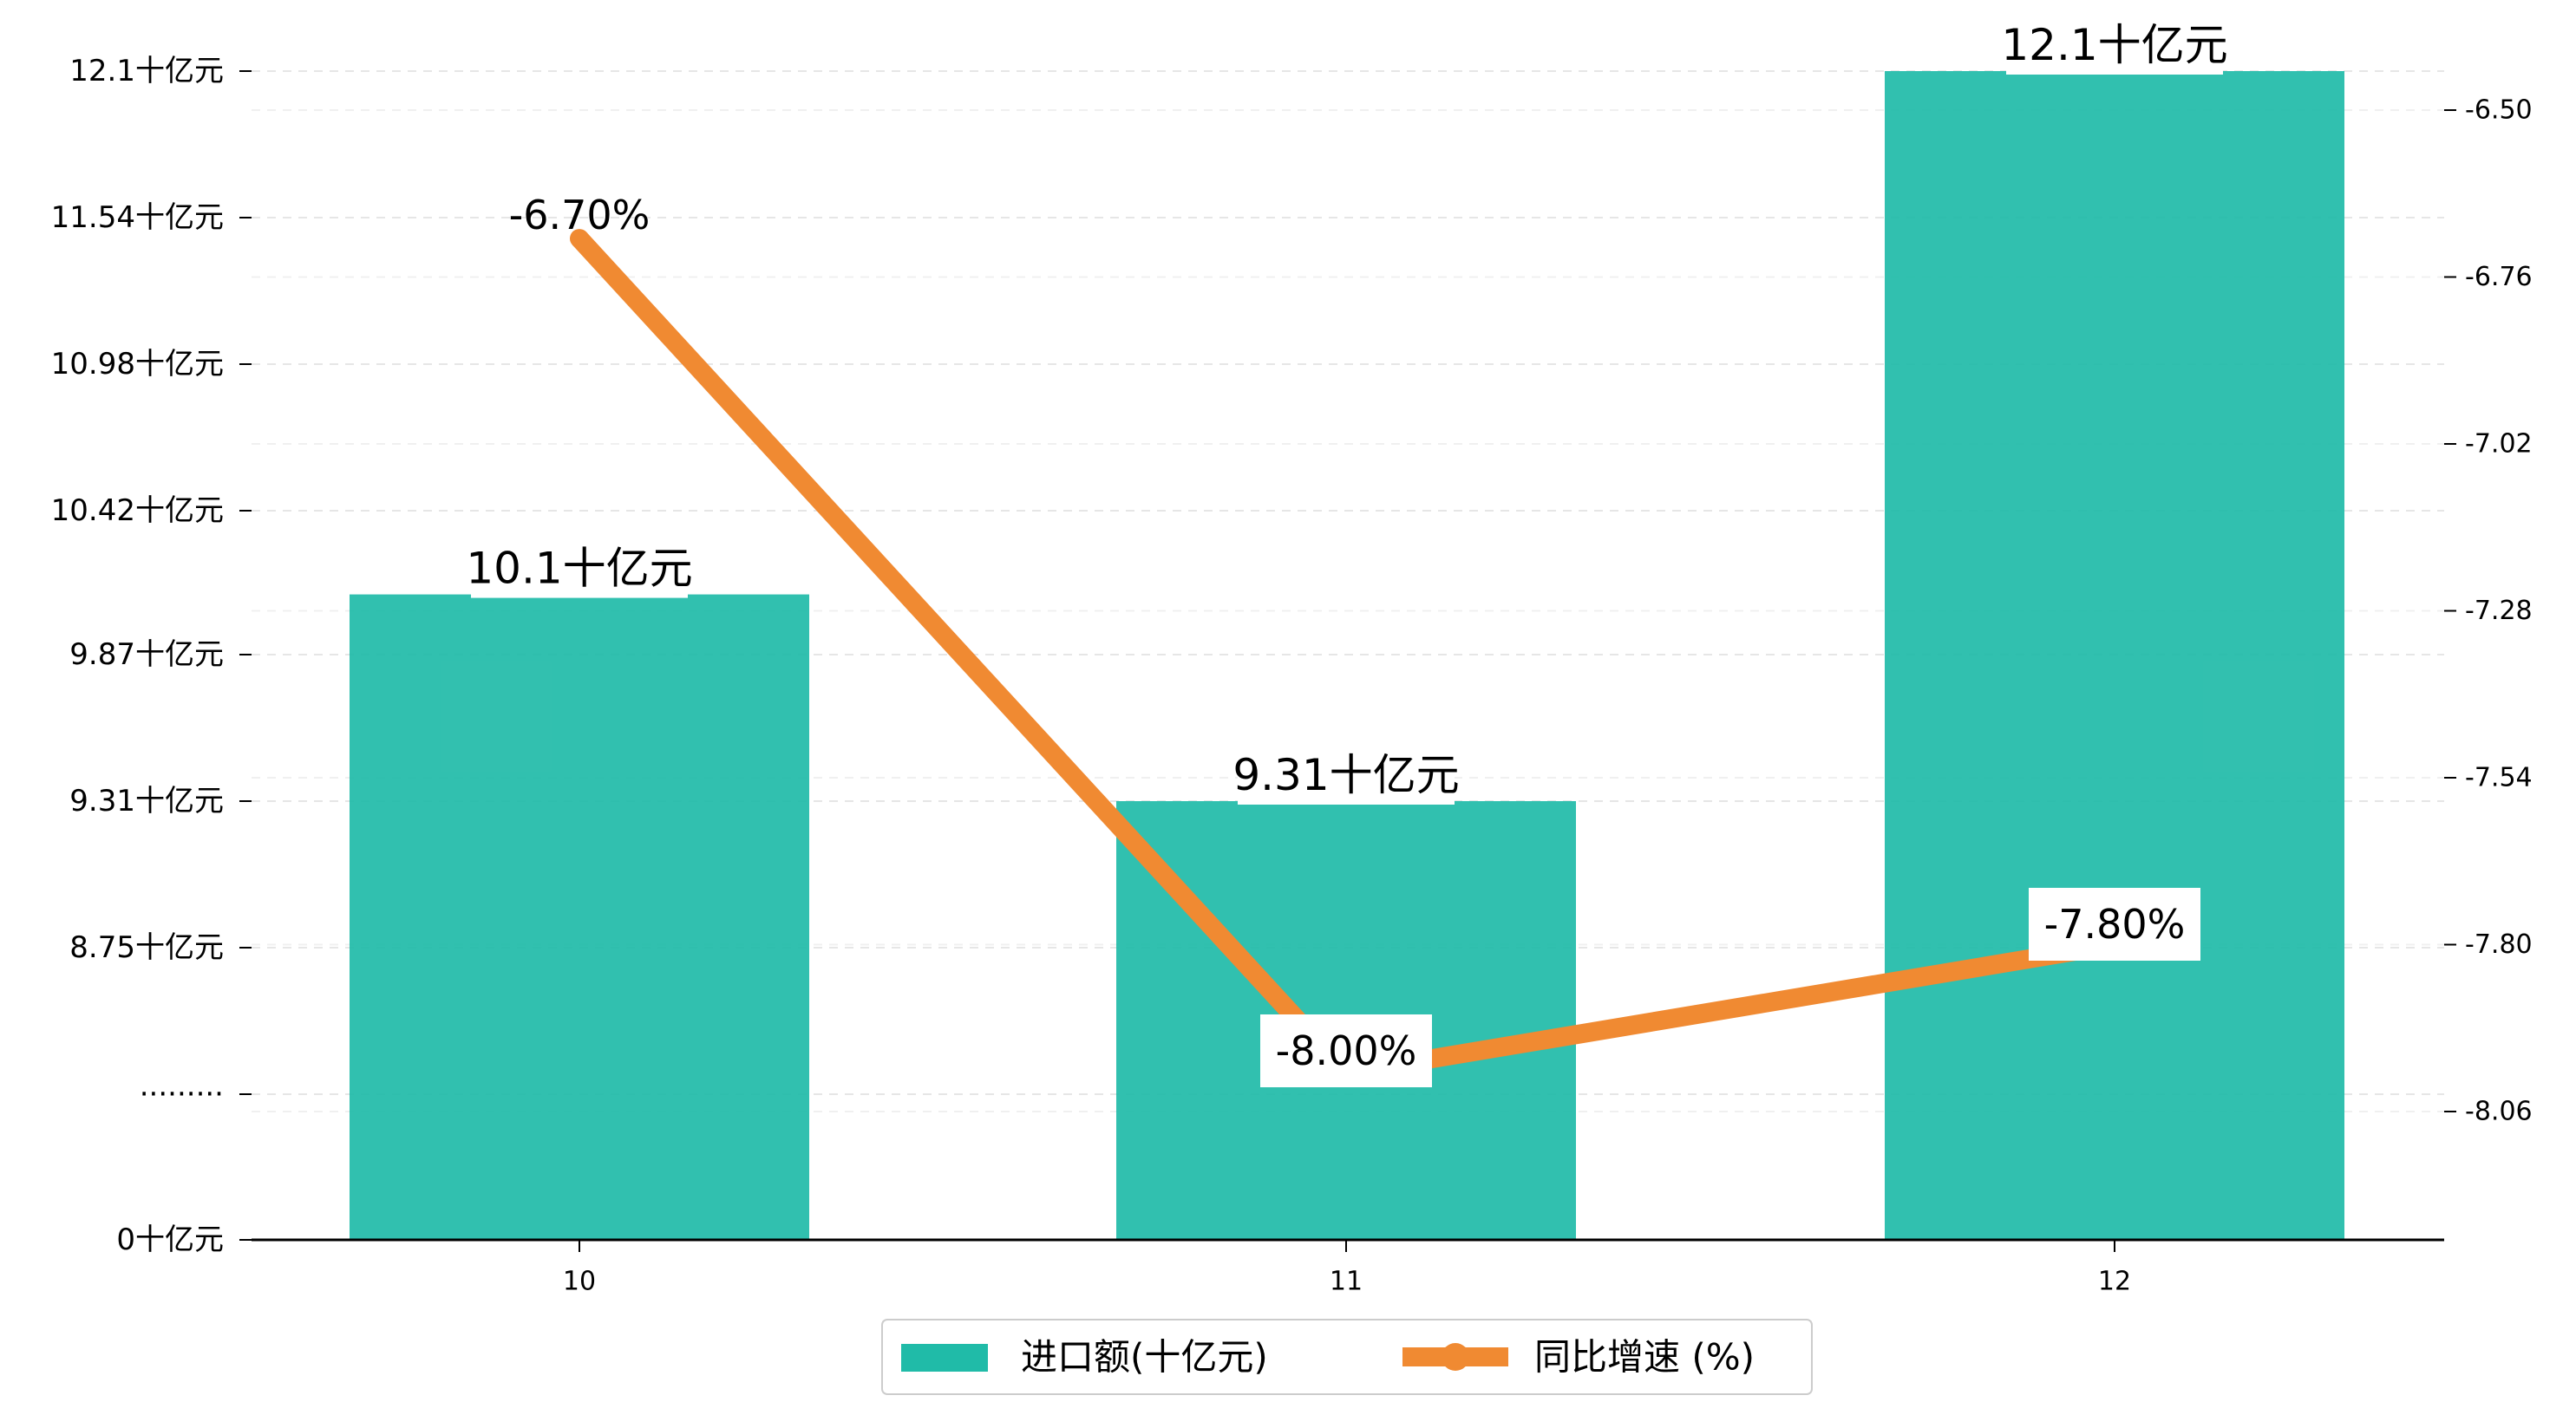 The image size is (2576, 1415). I want to click on right-tick-label: -7.28, so click(2499, 611).